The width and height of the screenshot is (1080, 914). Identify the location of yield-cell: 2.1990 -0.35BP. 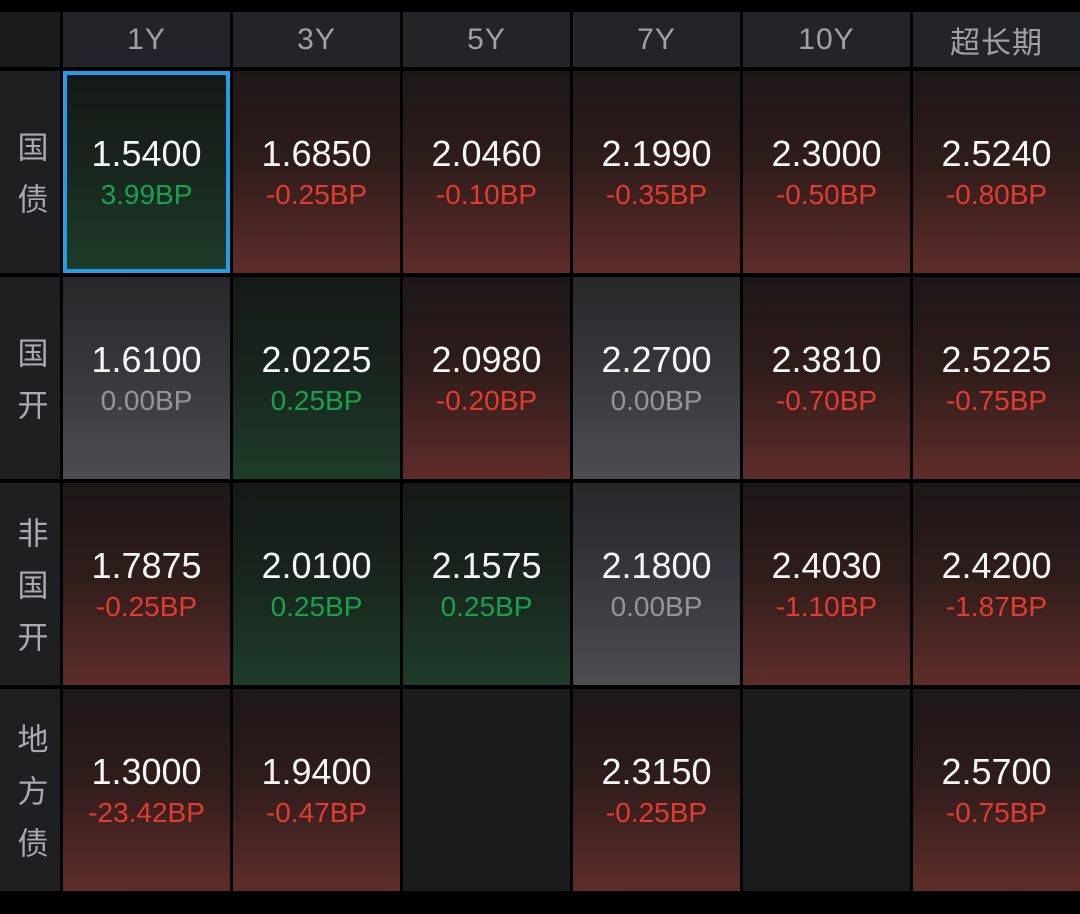
(656, 172).